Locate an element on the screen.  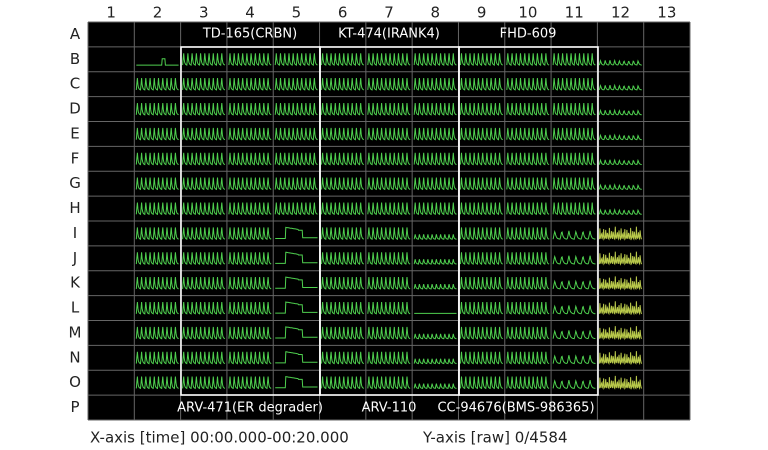
column-label: 2 is located at coordinates (158, 13).